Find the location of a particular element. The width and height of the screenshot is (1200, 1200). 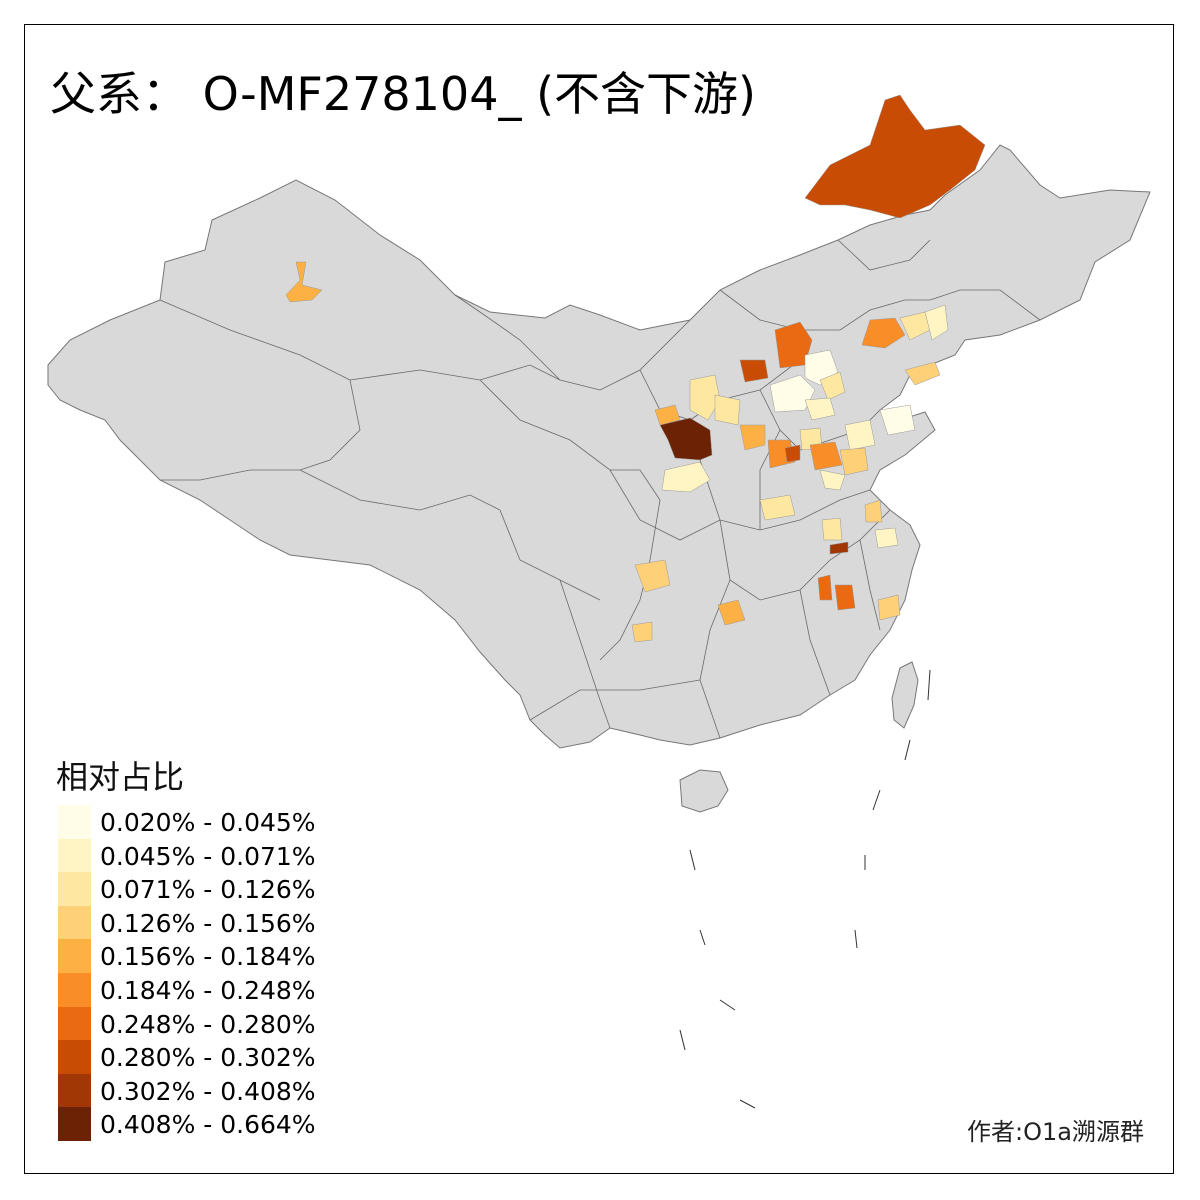

region-shandong-w is located at coordinates (860, 435).